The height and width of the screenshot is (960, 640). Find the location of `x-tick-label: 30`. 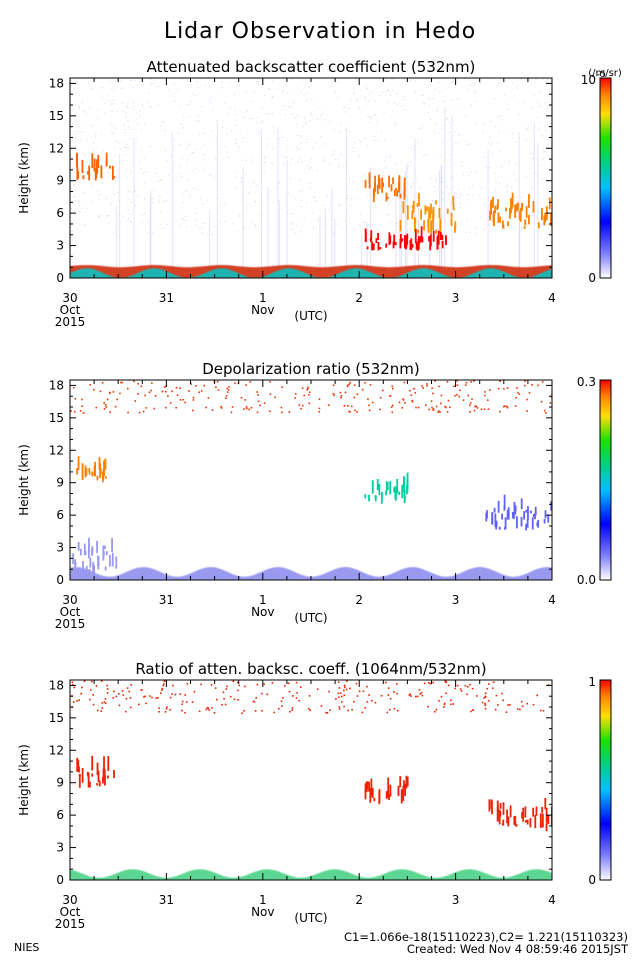

x-tick-label: 30 is located at coordinates (69, 900).